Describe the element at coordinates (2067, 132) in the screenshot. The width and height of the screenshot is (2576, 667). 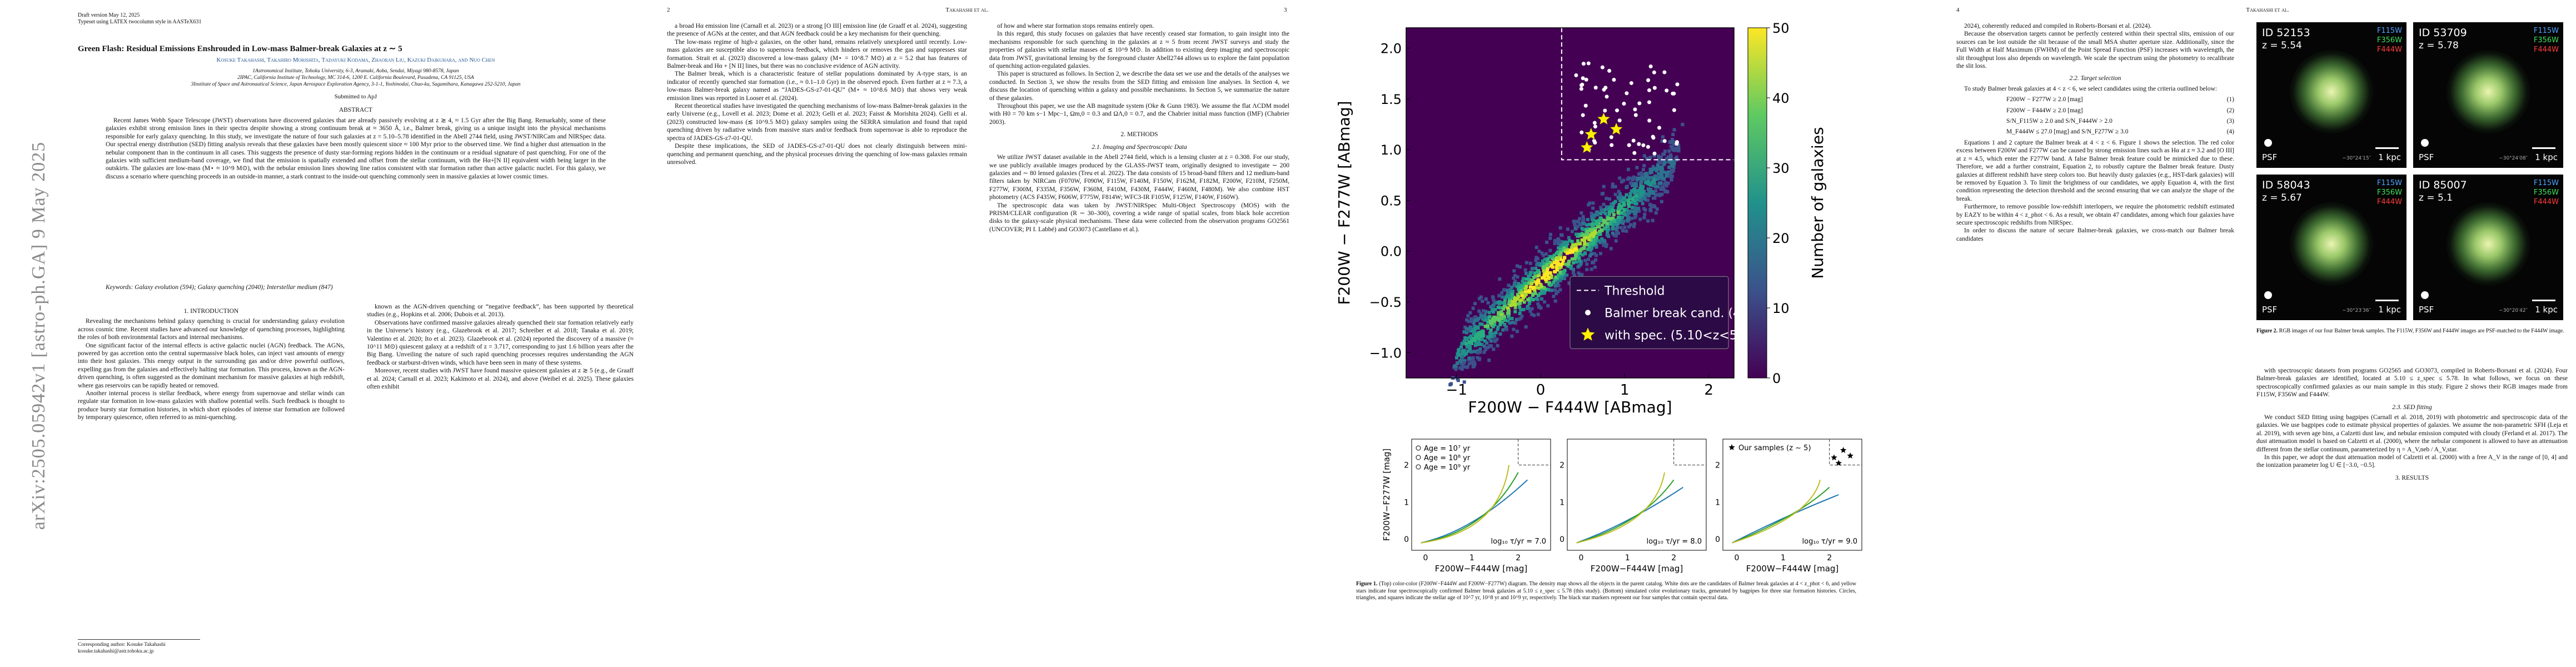
I see `equation-text: M_F444W ≤ 27.0 [mag] and S/N_F277W ≥ 3.0` at that location.